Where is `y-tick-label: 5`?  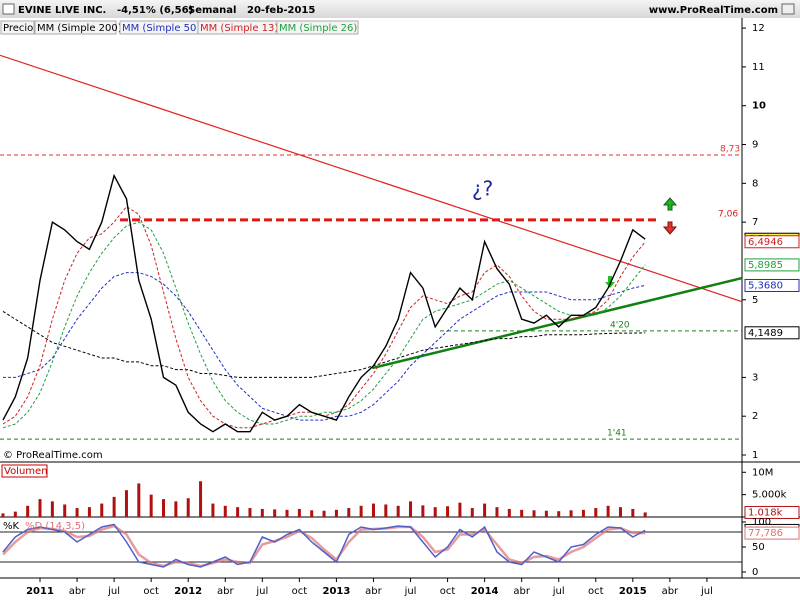
y-tick-label: 5 is located at coordinates (755, 300).